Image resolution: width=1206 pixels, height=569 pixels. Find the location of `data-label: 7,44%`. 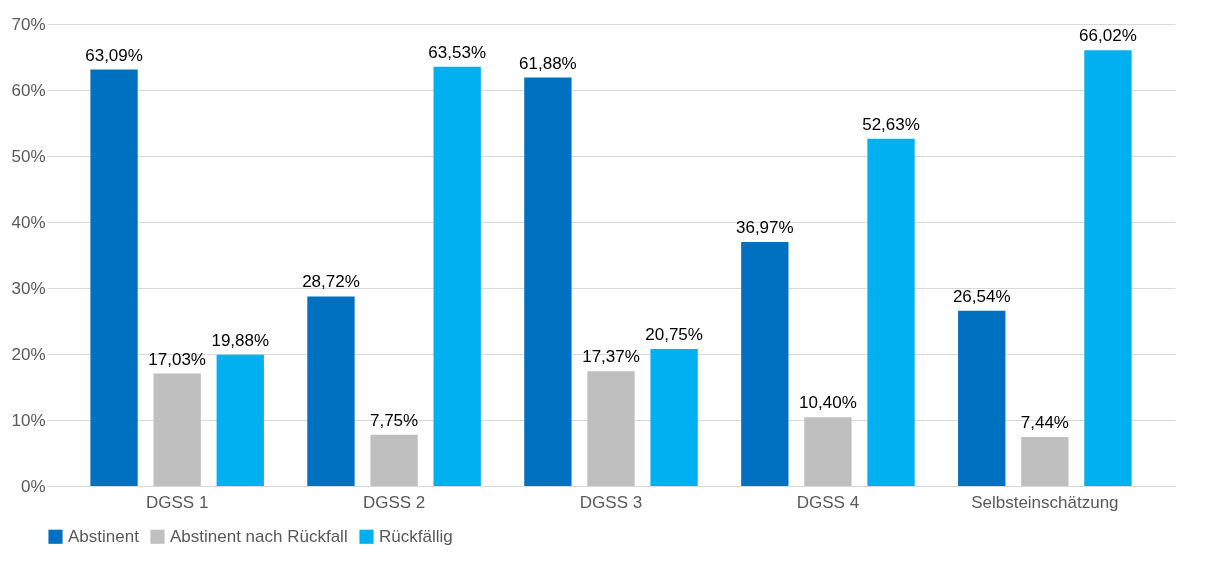

data-label: 7,44% is located at coordinates (1044, 422).